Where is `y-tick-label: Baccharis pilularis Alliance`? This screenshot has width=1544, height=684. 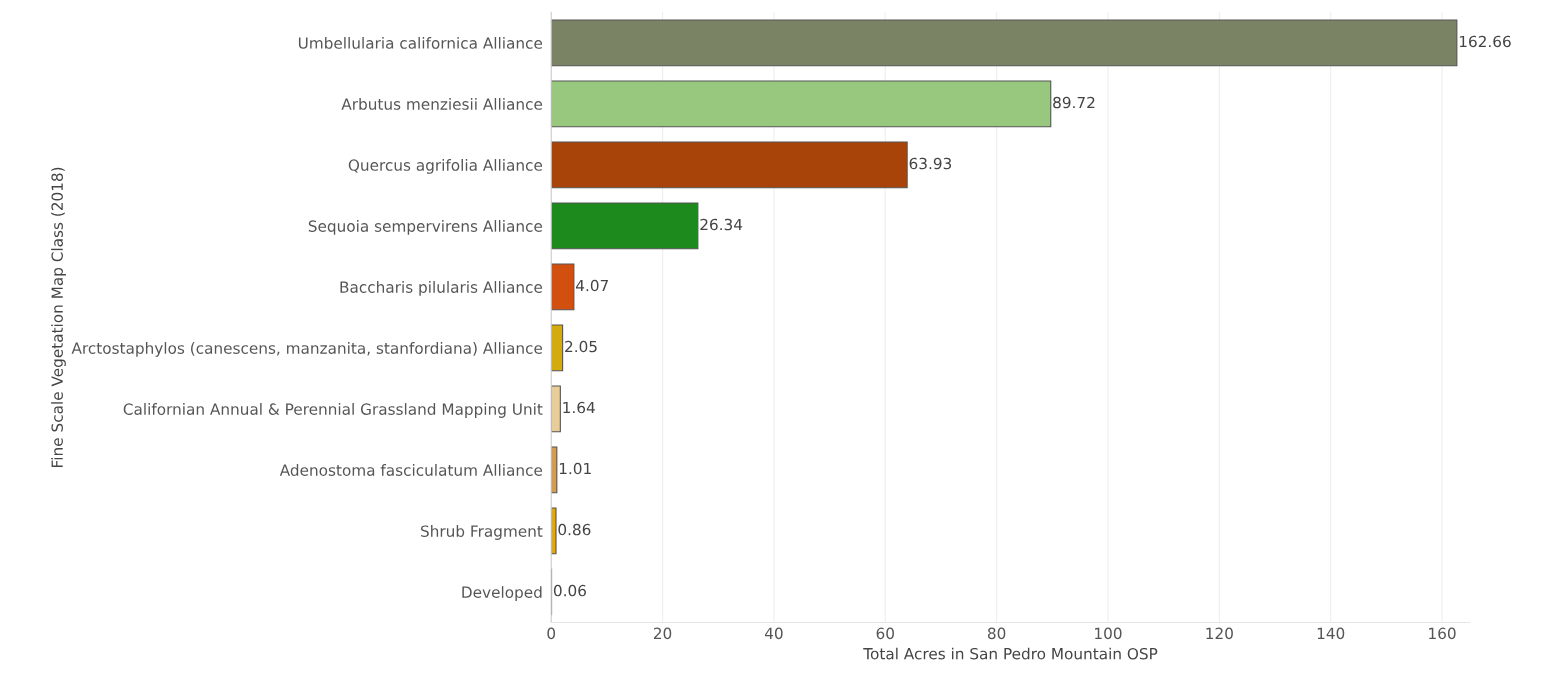
y-tick-label: Baccharis pilularis Alliance is located at coordinates (441, 288).